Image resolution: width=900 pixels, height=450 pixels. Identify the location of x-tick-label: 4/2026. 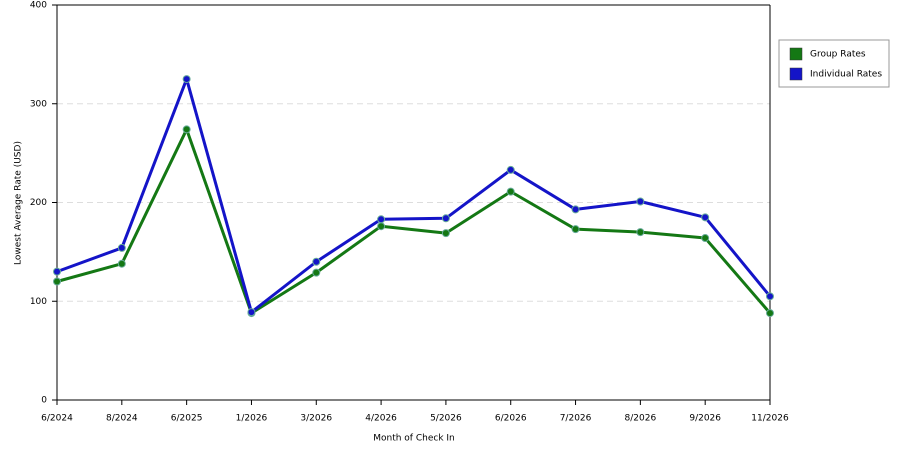
(381, 419).